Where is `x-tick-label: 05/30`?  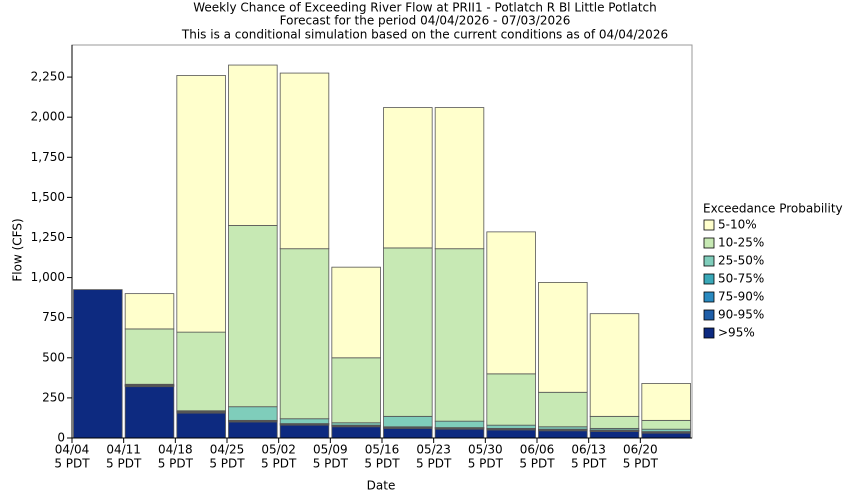
x-tick-label: 05/30 is located at coordinates (485, 450).